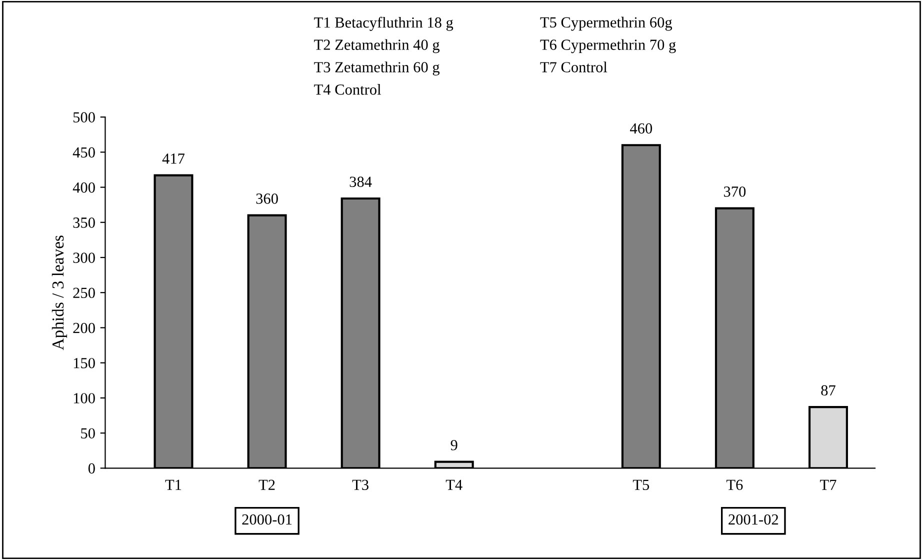 This screenshot has width=923, height=560. Describe the element at coordinates (641, 485) in the screenshot. I see `x-tick-label: T5` at that location.